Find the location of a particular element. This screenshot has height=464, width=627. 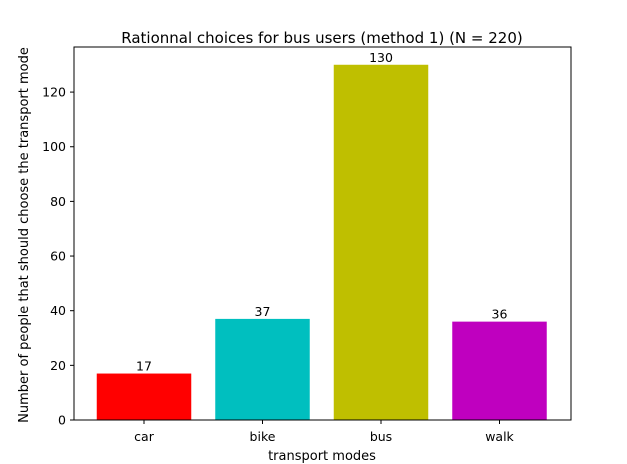

y-tick-label-0: 0 is located at coordinates (62, 420).